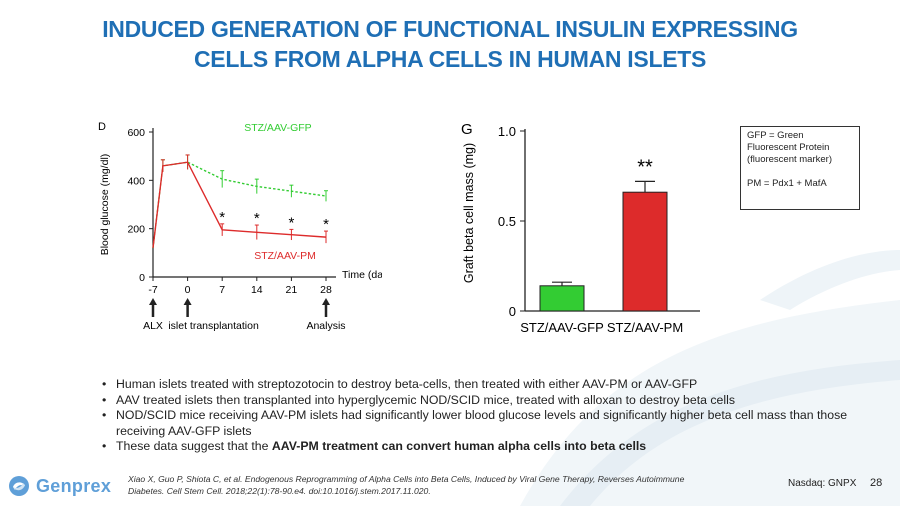 This screenshot has width=900, height=506. Describe the element at coordinates (105, 205) in the screenshot. I see `y-axis-label: Blood glucose (mg/dl)` at that location.